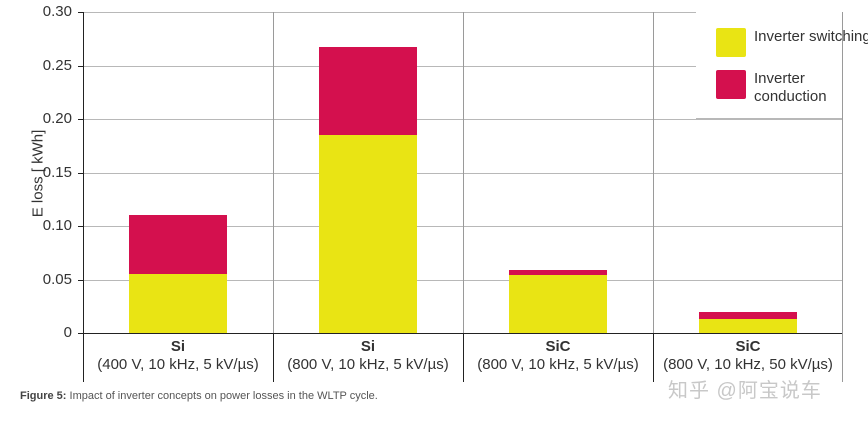  I want to click on y-tick-label: 0.10, so click(57, 225).